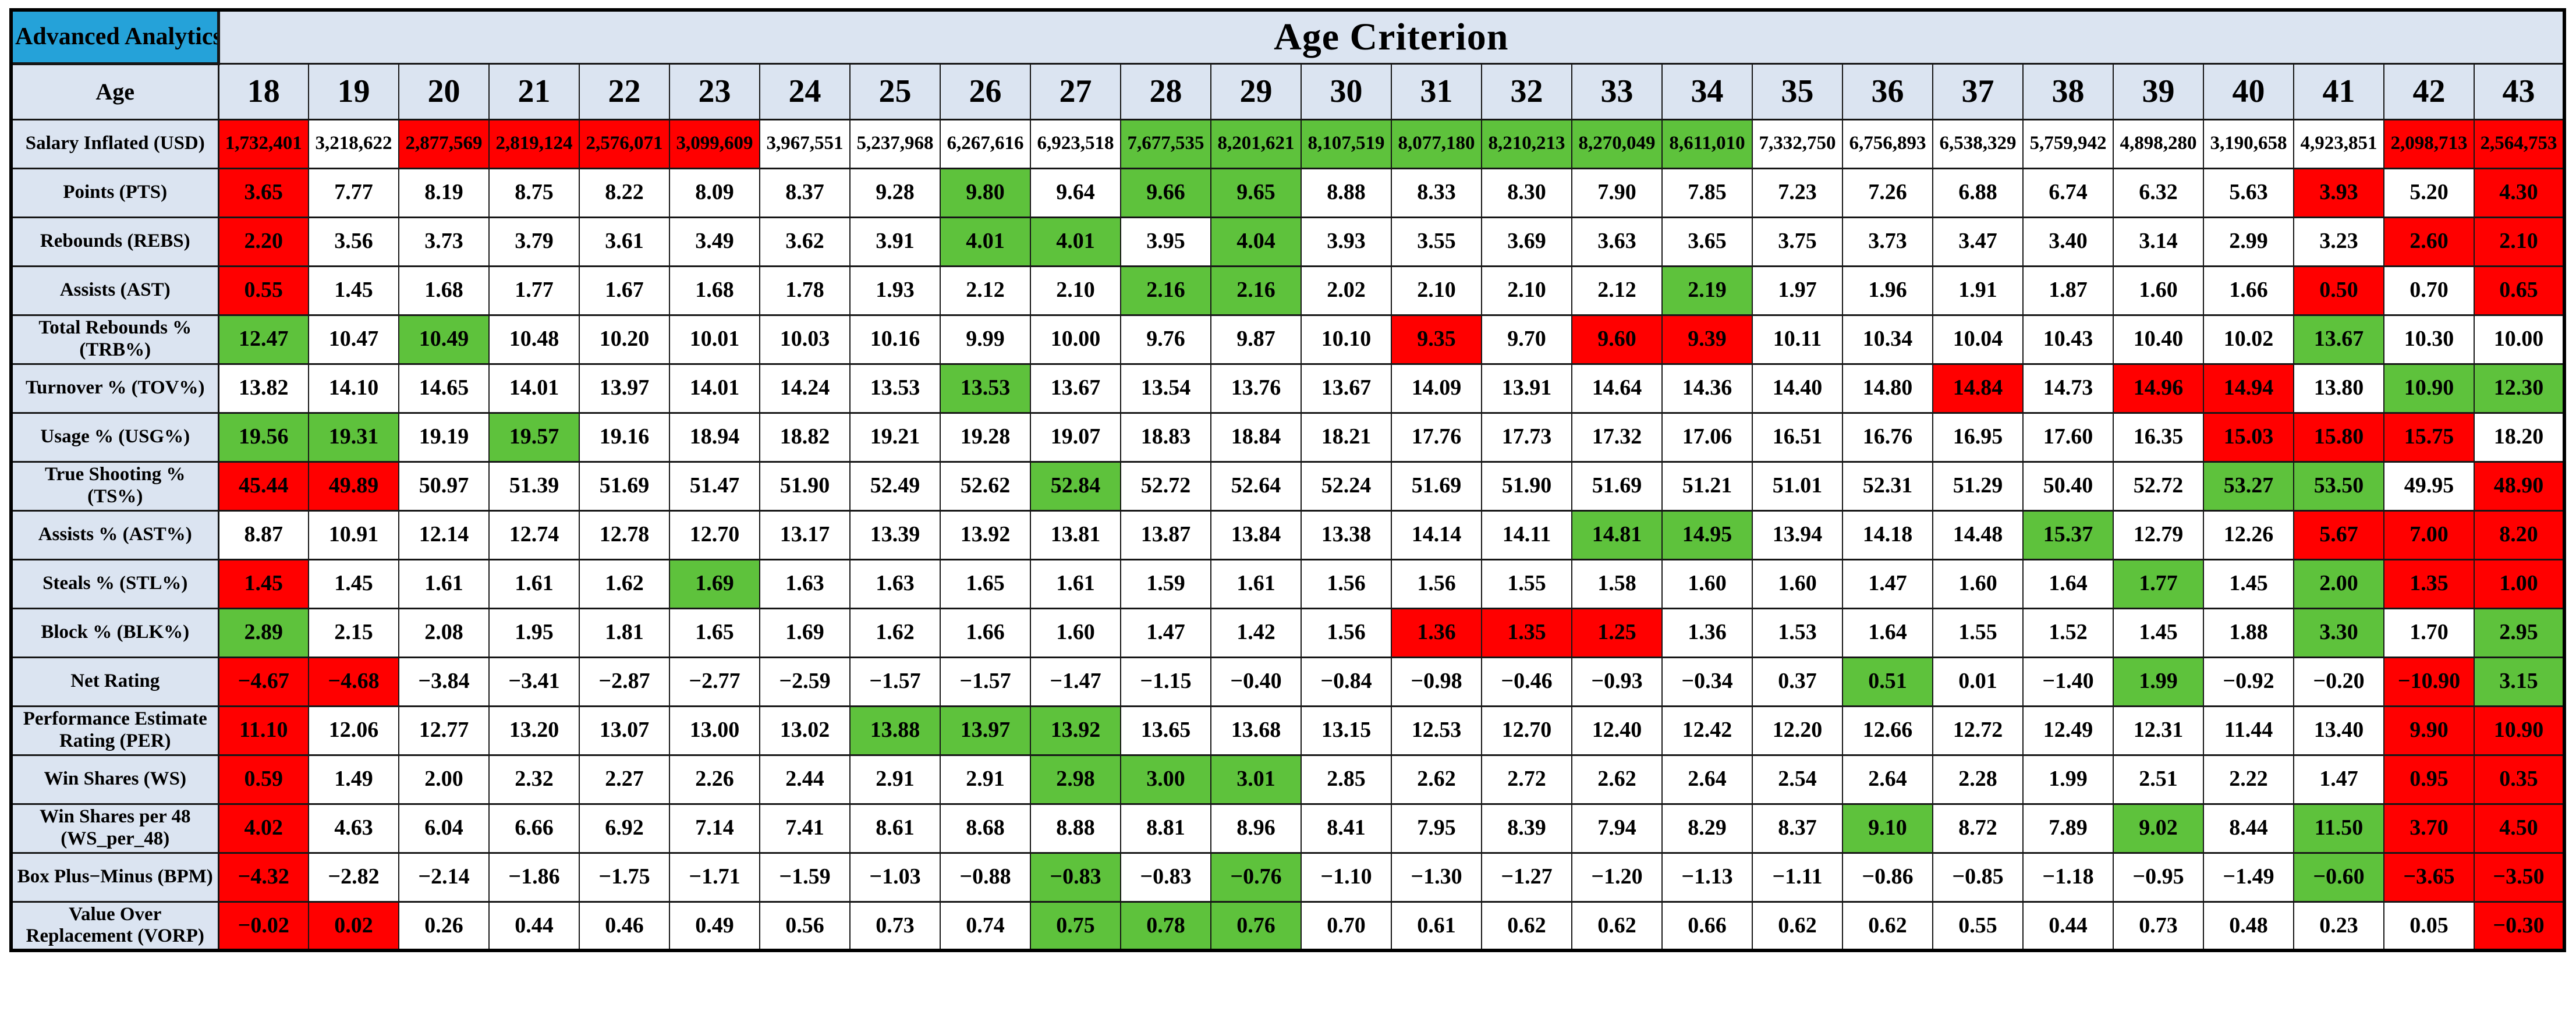 The image size is (2576, 1029). Describe the element at coordinates (805, 144) in the screenshot. I see `value-cell: 3,967,551` at that location.